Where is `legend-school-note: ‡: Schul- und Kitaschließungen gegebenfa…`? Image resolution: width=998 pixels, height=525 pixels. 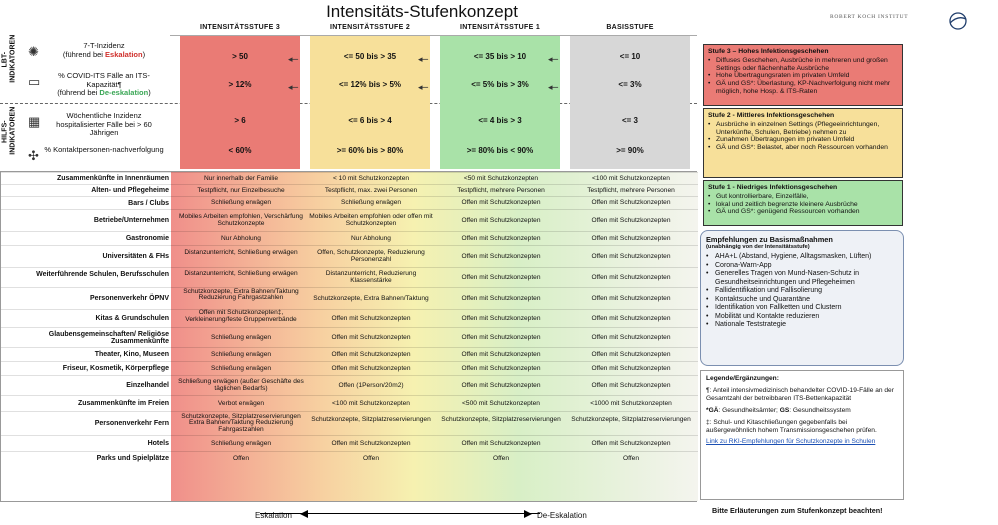
legend-school-note: ‡: Schul- und Kitaschließungen gegebenfa… is located at coordinates (791, 426).